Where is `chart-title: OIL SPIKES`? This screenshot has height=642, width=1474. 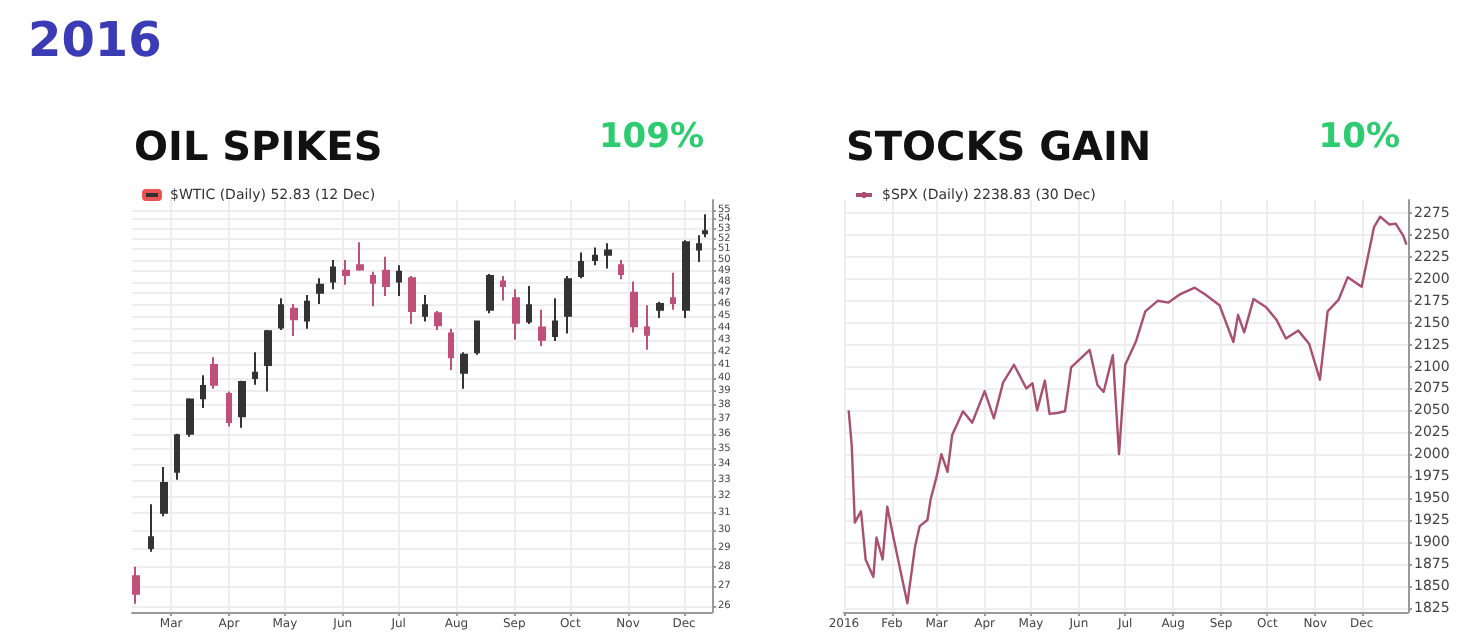 chart-title: OIL SPIKES is located at coordinates (258, 146).